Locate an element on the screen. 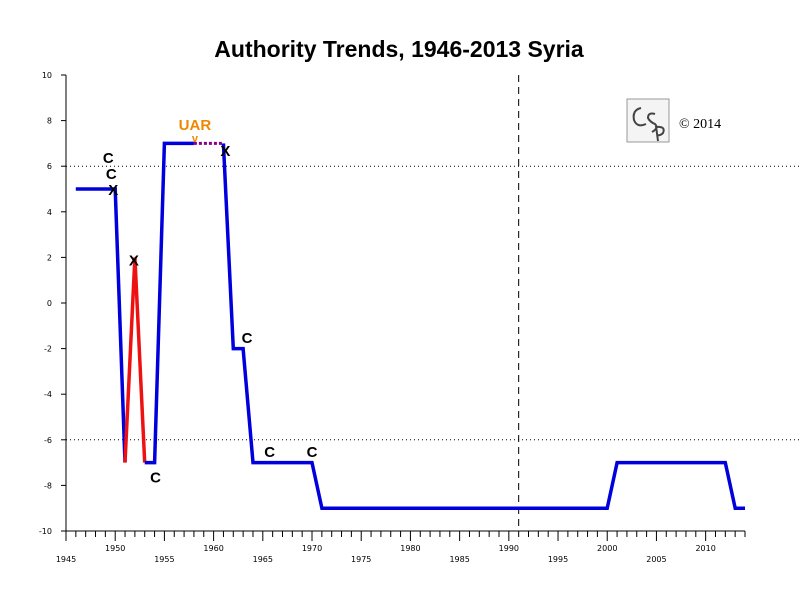 This screenshot has width=800, height=600. x-tick-label: 2005 is located at coordinates (656, 559).